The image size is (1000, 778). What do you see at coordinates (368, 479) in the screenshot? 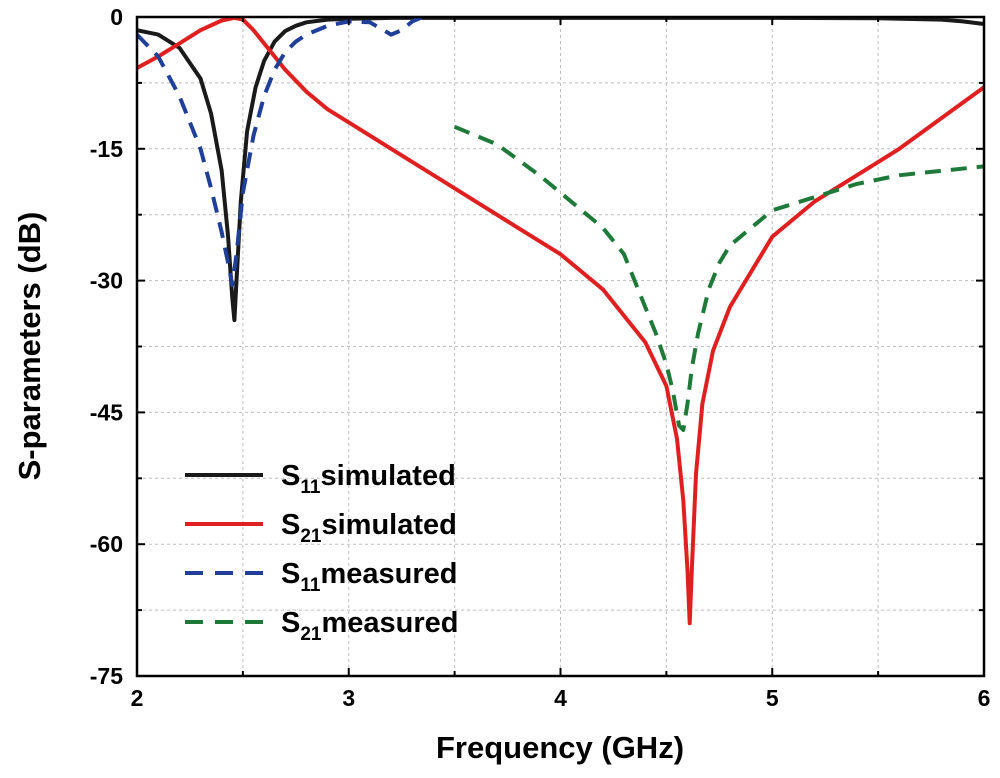
I see `legend-label: S11simulated` at bounding box center [368, 479].